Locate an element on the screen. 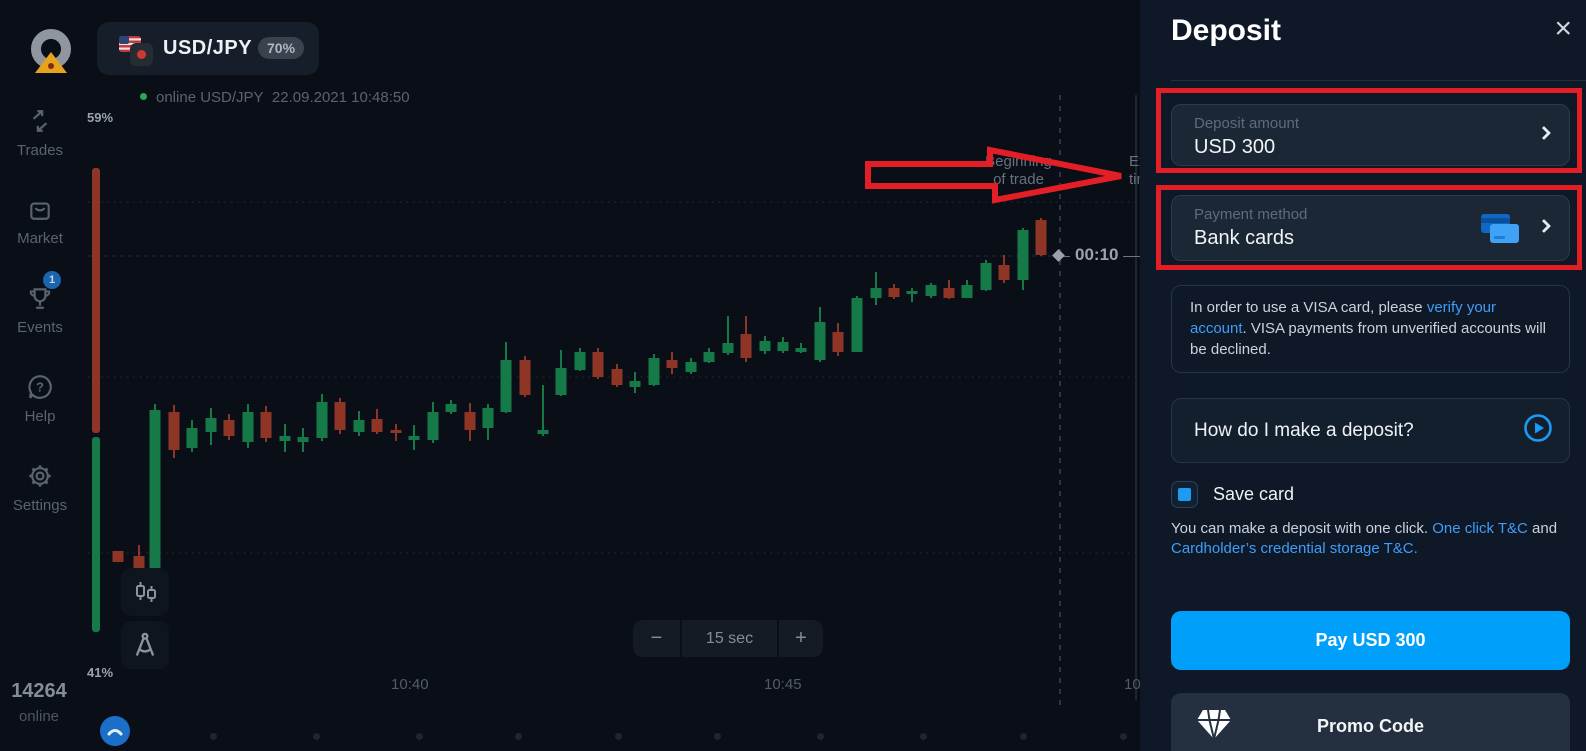 The width and height of the screenshot is (1586, 751). sidebar-label: Help is located at coordinates (40, 416).